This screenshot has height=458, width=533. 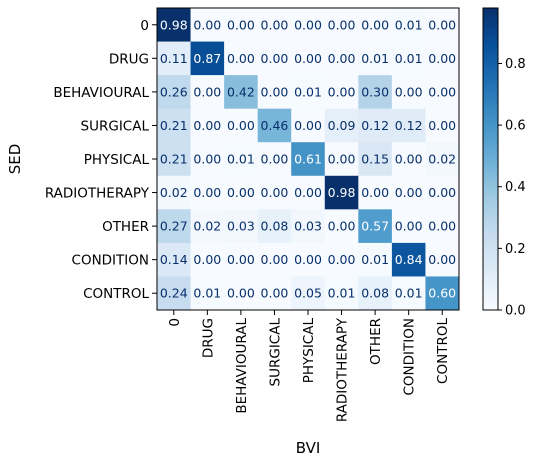 I want to click on cell-value-label: 0.05, so click(x=308, y=293).